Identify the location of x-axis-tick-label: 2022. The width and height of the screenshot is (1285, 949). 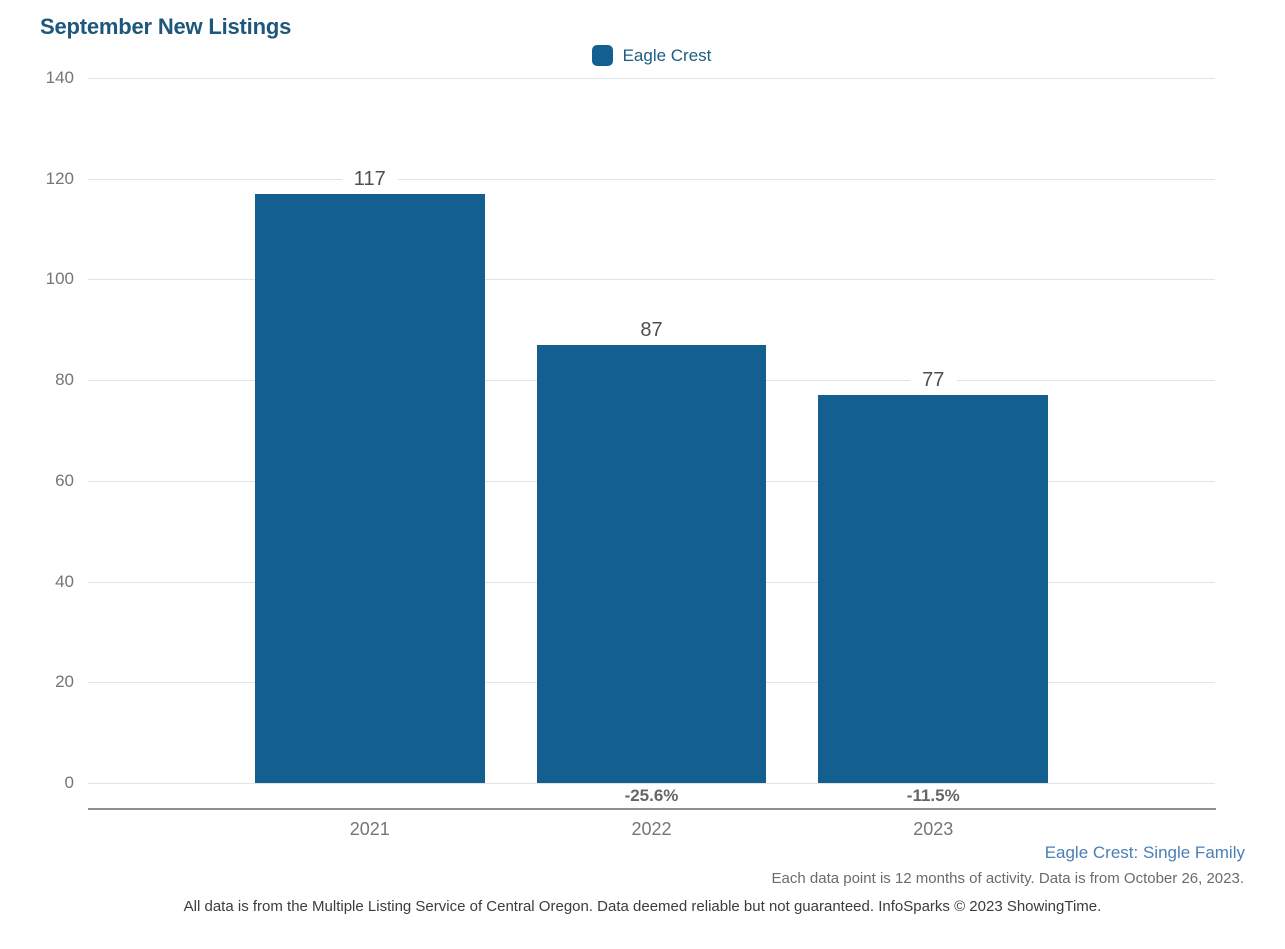
(651, 829).